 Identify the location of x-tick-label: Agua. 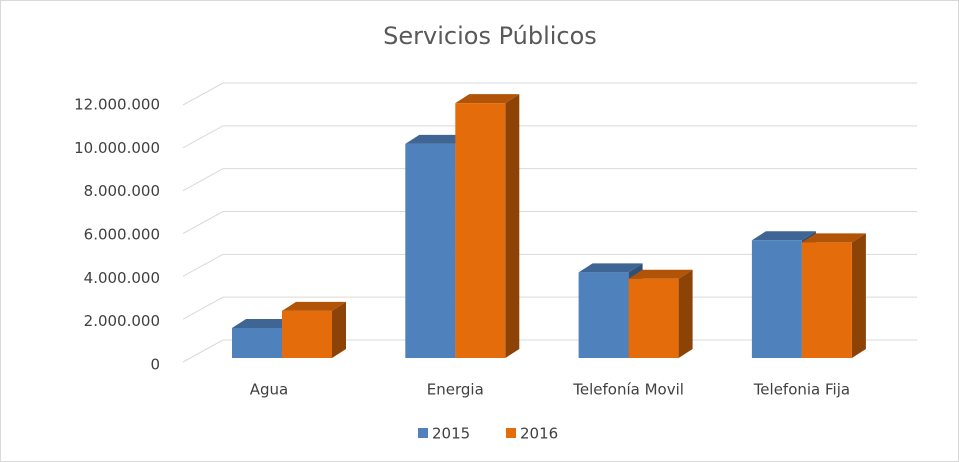
(269, 390).